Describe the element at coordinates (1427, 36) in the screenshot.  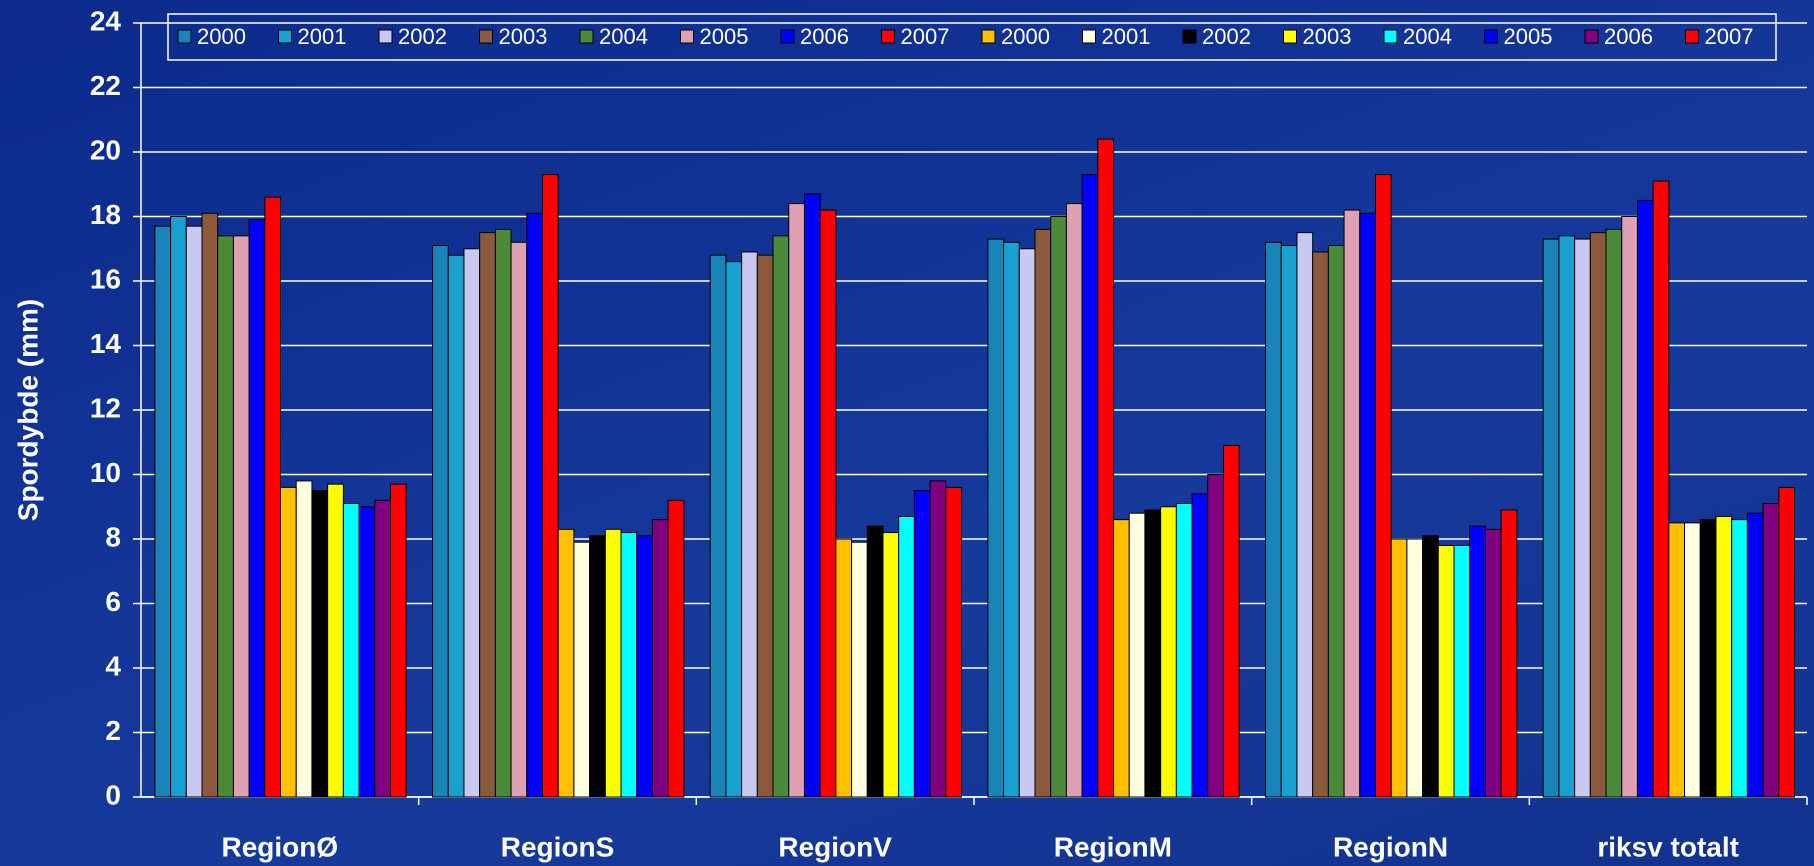
I see `legend-label: 2004` at that location.